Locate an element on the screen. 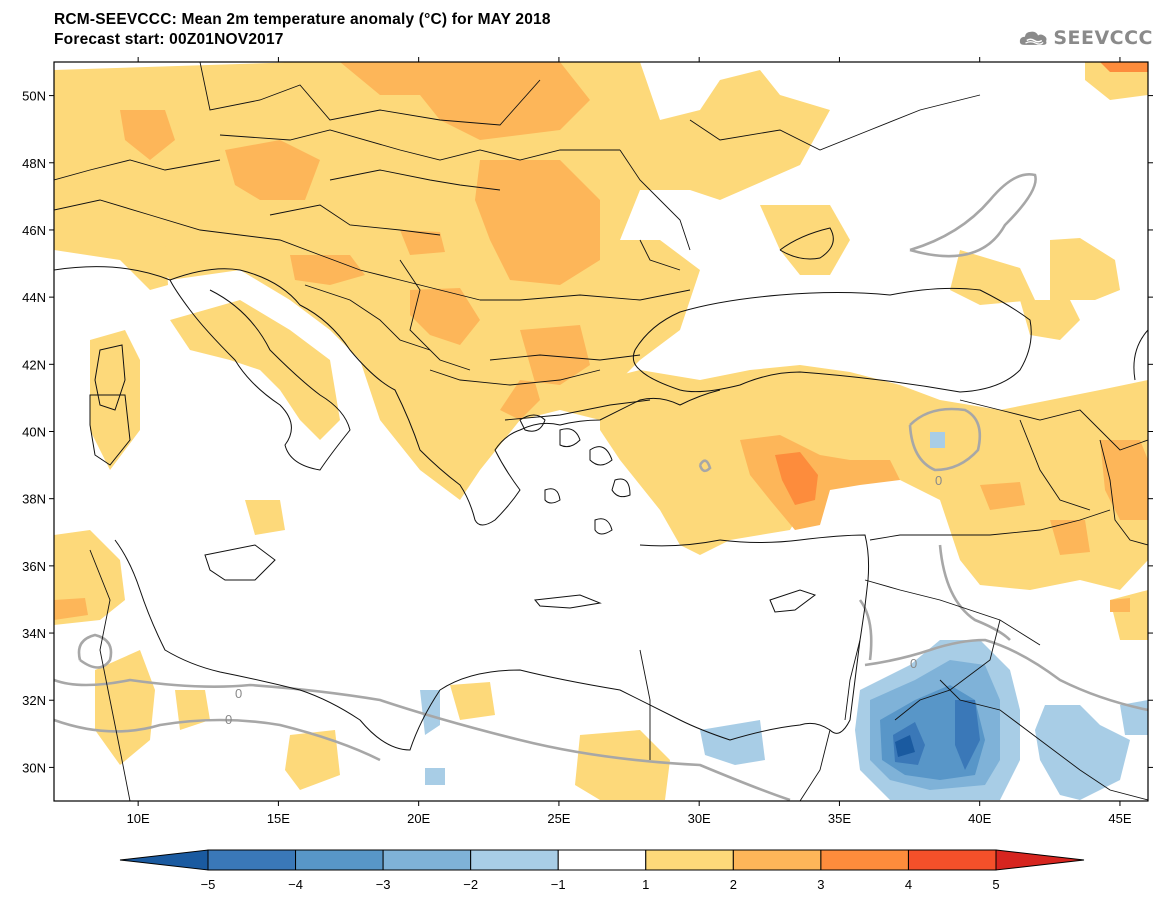 The width and height of the screenshot is (1165, 907). lon-tick-label: 25E is located at coordinates (558, 818).